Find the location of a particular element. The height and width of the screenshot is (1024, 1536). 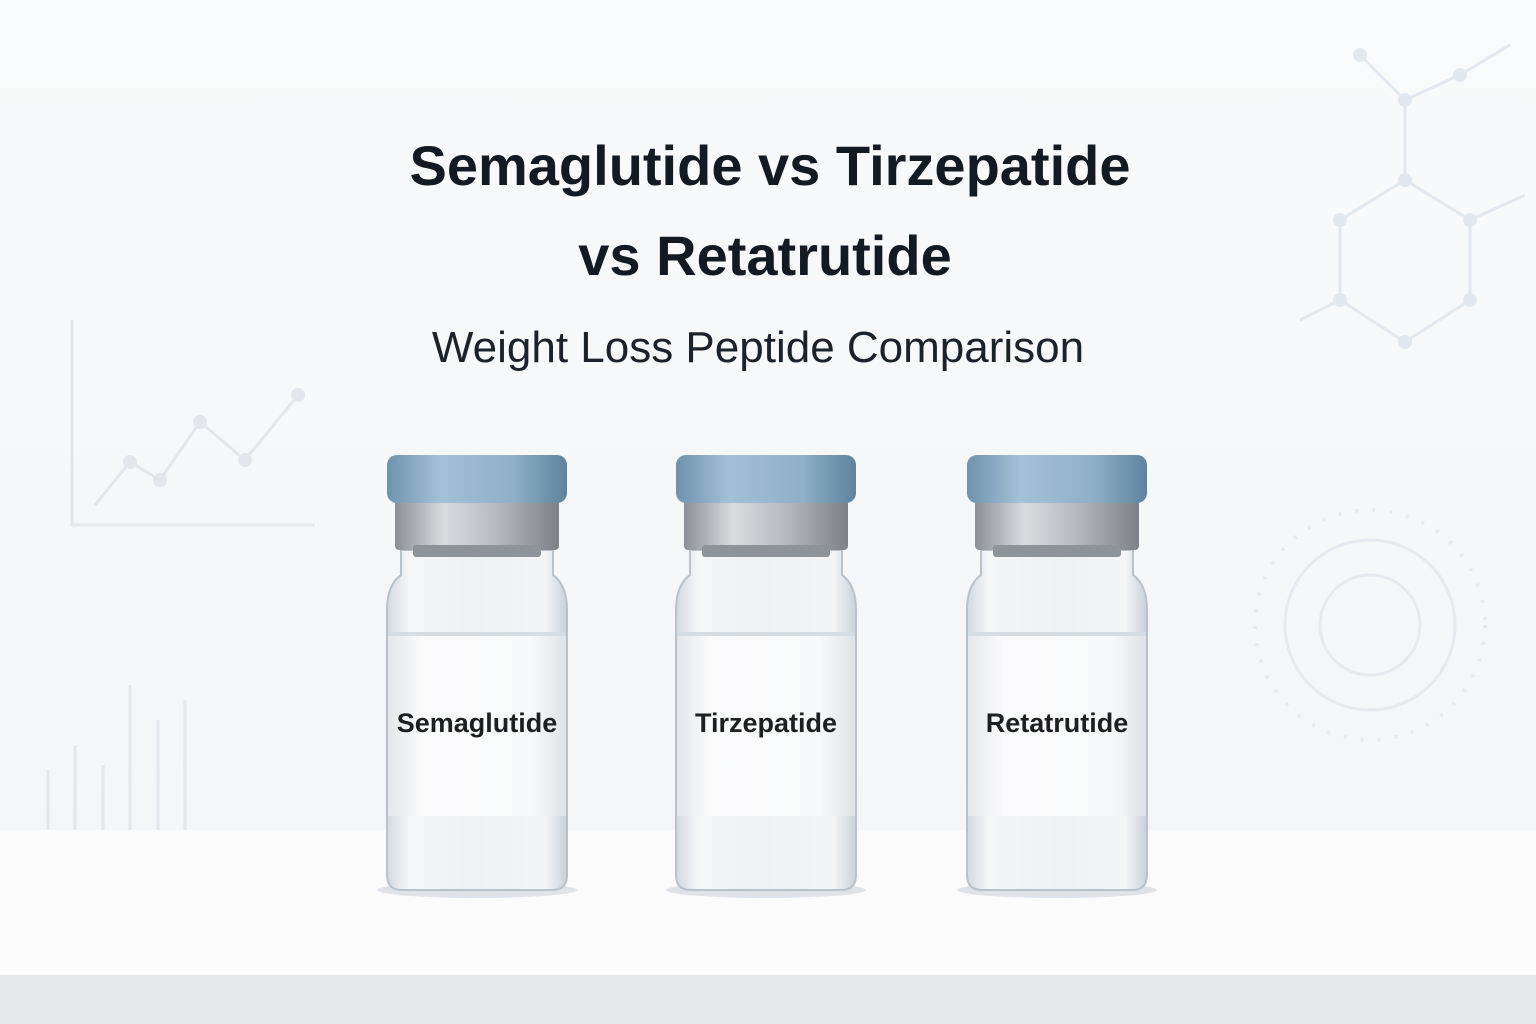

vial-label: Tirzepatide is located at coordinates (766, 723).